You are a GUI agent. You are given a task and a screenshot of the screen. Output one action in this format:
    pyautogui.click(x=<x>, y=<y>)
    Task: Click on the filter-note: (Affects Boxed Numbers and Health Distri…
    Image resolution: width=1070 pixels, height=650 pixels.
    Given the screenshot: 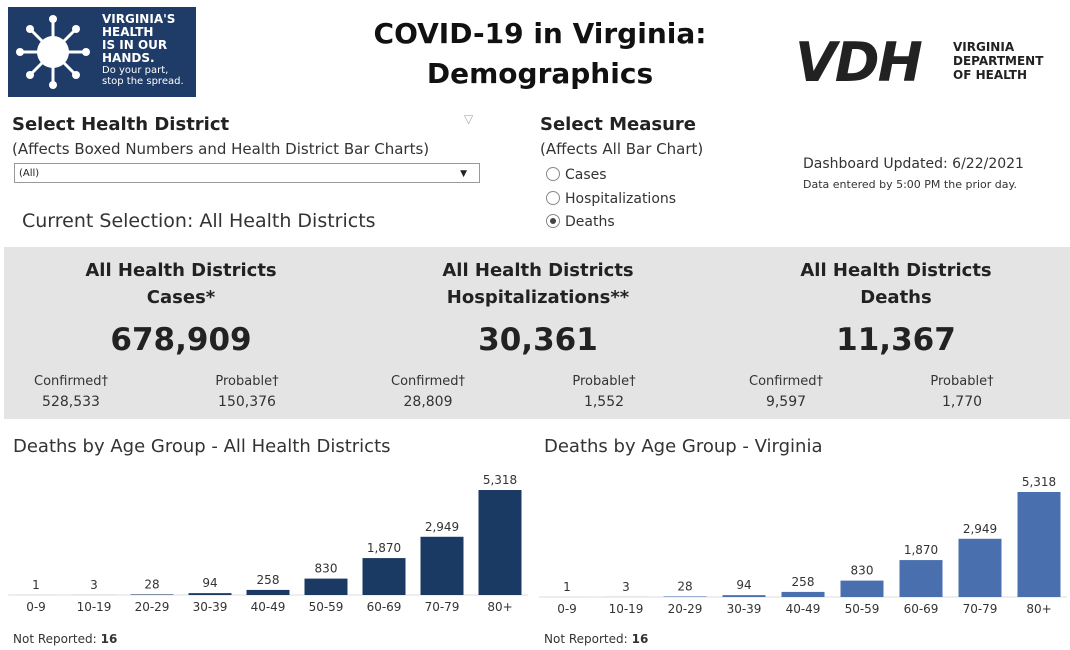 What is the action you would take?
    pyautogui.click(x=221, y=149)
    